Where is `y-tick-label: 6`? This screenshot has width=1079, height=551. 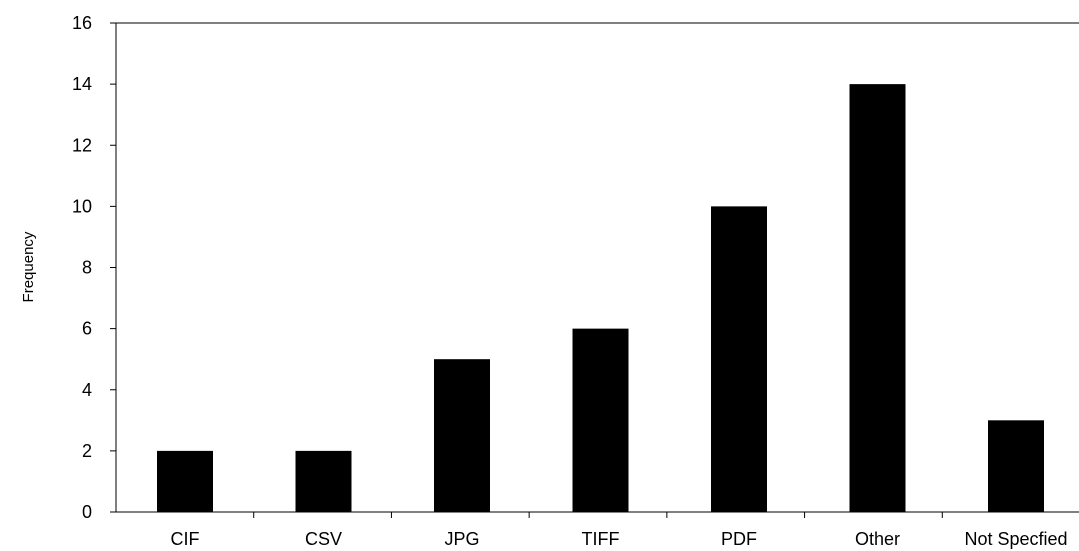
y-tick-label: 6 is located at coordinates (87, 329).